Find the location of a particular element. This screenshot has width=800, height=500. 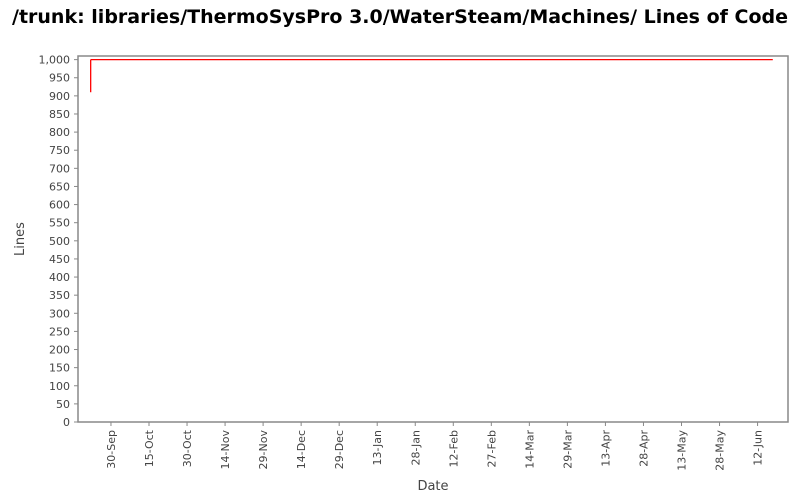

y-tick-label: 350 is located at coordinates (59, 295).